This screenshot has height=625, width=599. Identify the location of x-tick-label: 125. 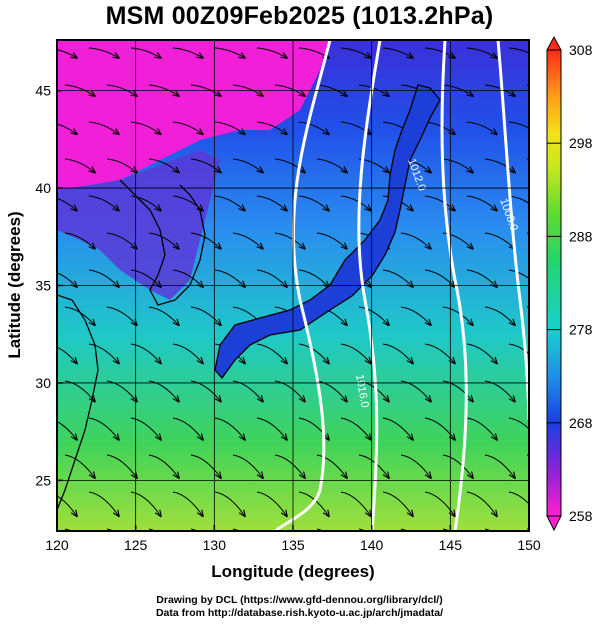
(136, 545).